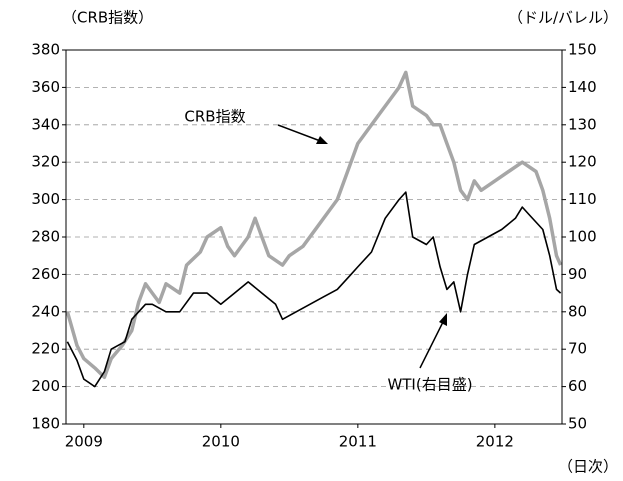  What do you see at coordinates (45, 274) in the screenshot?
I see `y-tick-label: 260` at bounding box center [45, 274].